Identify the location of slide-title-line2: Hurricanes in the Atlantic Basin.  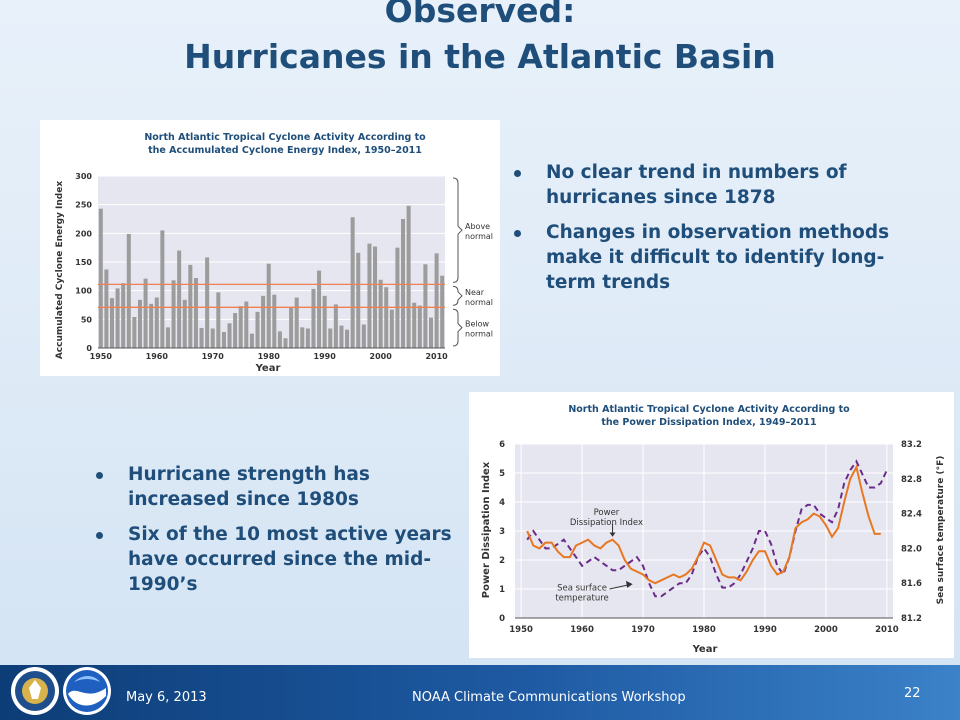
(480, 56).